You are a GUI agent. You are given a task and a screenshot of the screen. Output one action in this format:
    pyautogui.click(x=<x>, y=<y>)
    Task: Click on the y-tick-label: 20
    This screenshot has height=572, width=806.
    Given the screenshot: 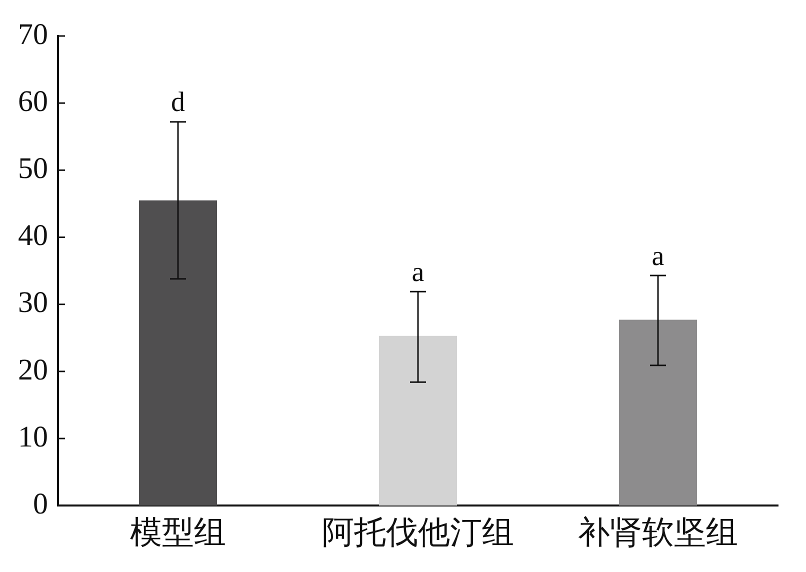 What is the action you would take?
    pyautogui.click(x=33, y=369)
    